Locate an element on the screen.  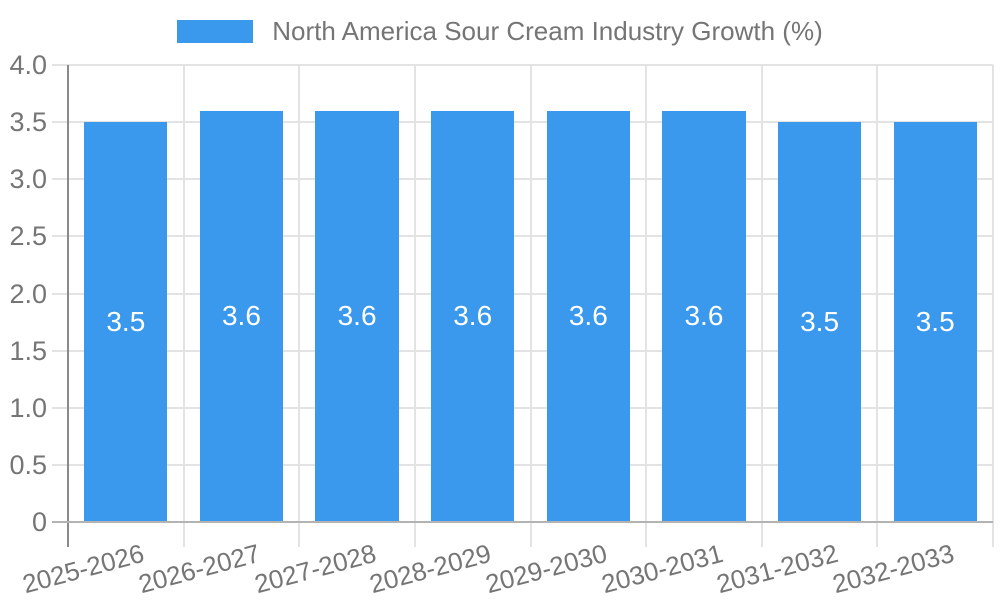
y-axis-line is located at coordinates (68, 306).